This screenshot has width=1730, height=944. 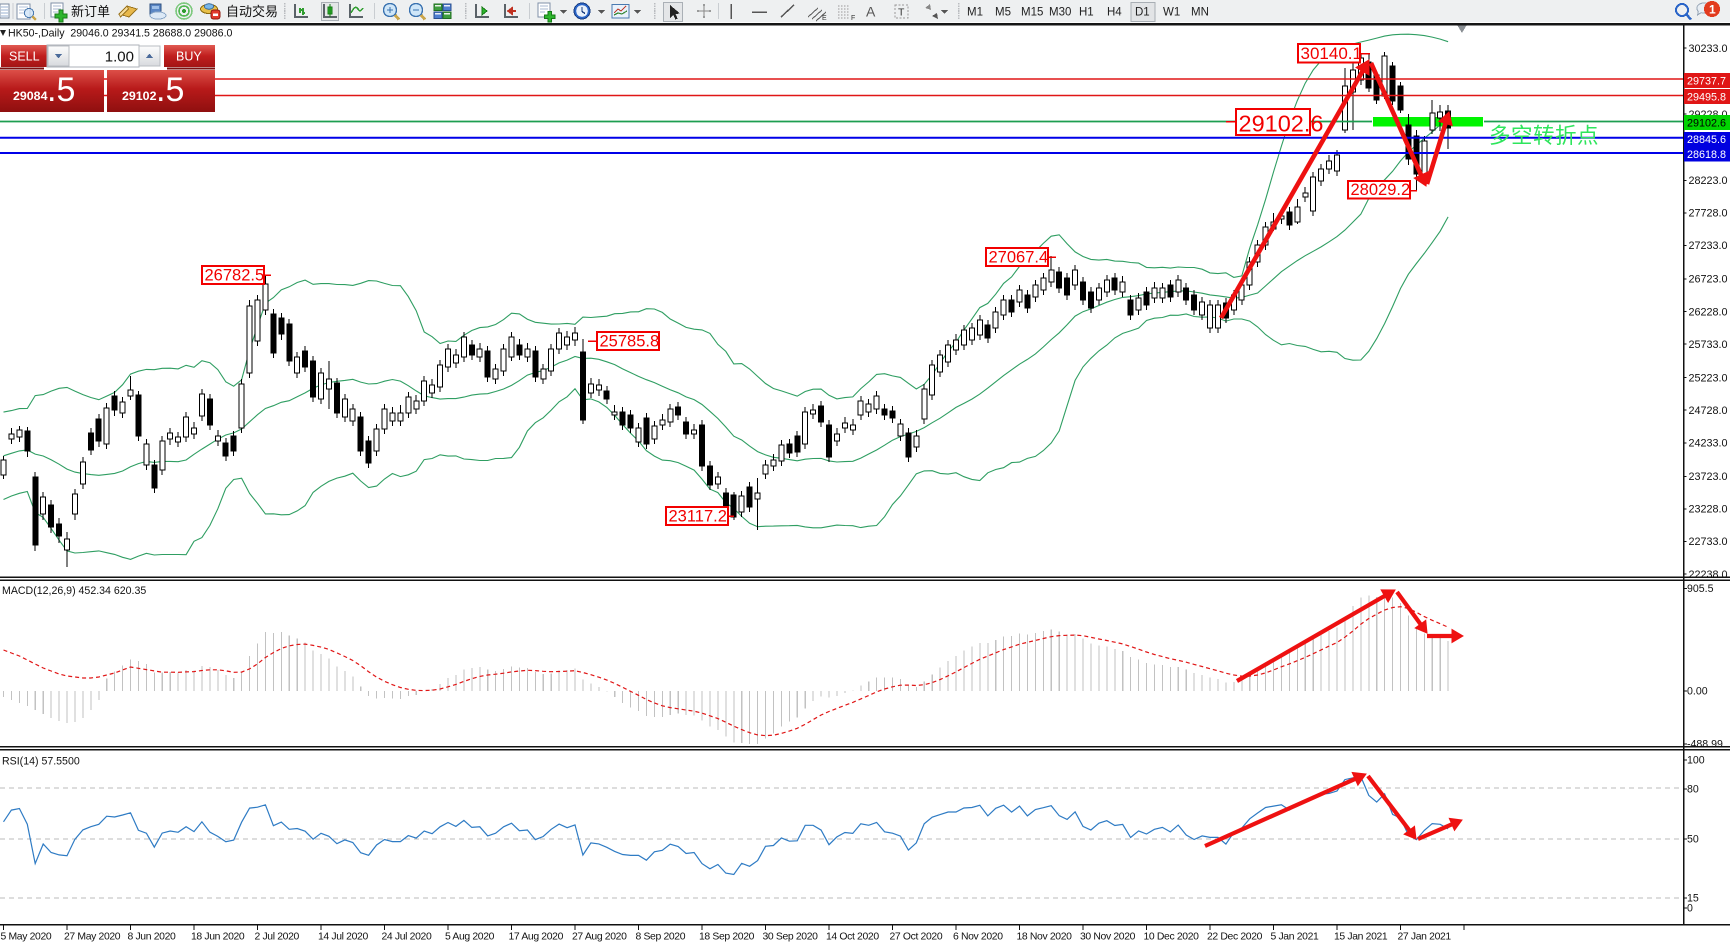 I want to click on svg-text: 29102, so click(x=139, y=96).